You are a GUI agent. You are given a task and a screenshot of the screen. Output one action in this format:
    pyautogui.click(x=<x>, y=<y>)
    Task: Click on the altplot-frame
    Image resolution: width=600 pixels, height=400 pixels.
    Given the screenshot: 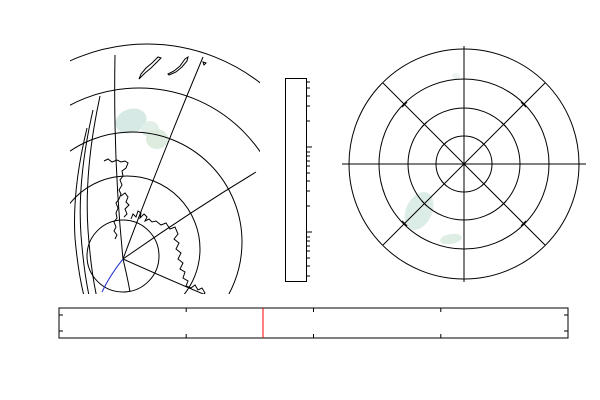 What is the action you would take?
    pyautogui.click(x=313, y=323)
    